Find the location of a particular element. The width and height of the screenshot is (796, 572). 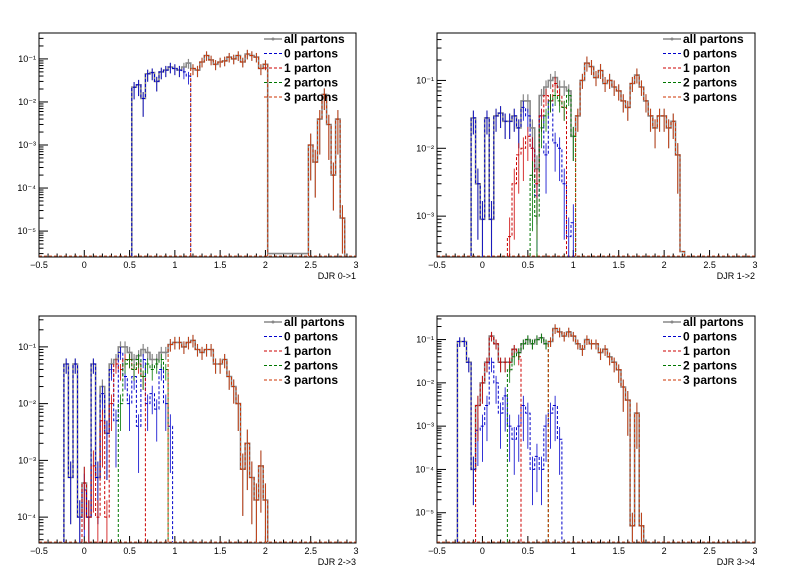

x-axis-title: DJR 2->3 is located at coordinates (337, 562).